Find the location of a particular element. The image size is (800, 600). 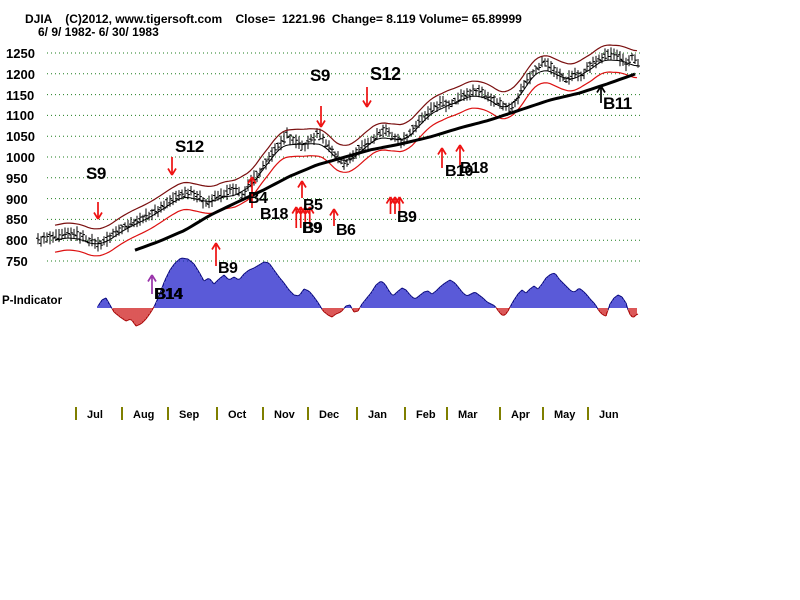

p-indicator-label: P-Indicator is located at coordinates (32, 301).